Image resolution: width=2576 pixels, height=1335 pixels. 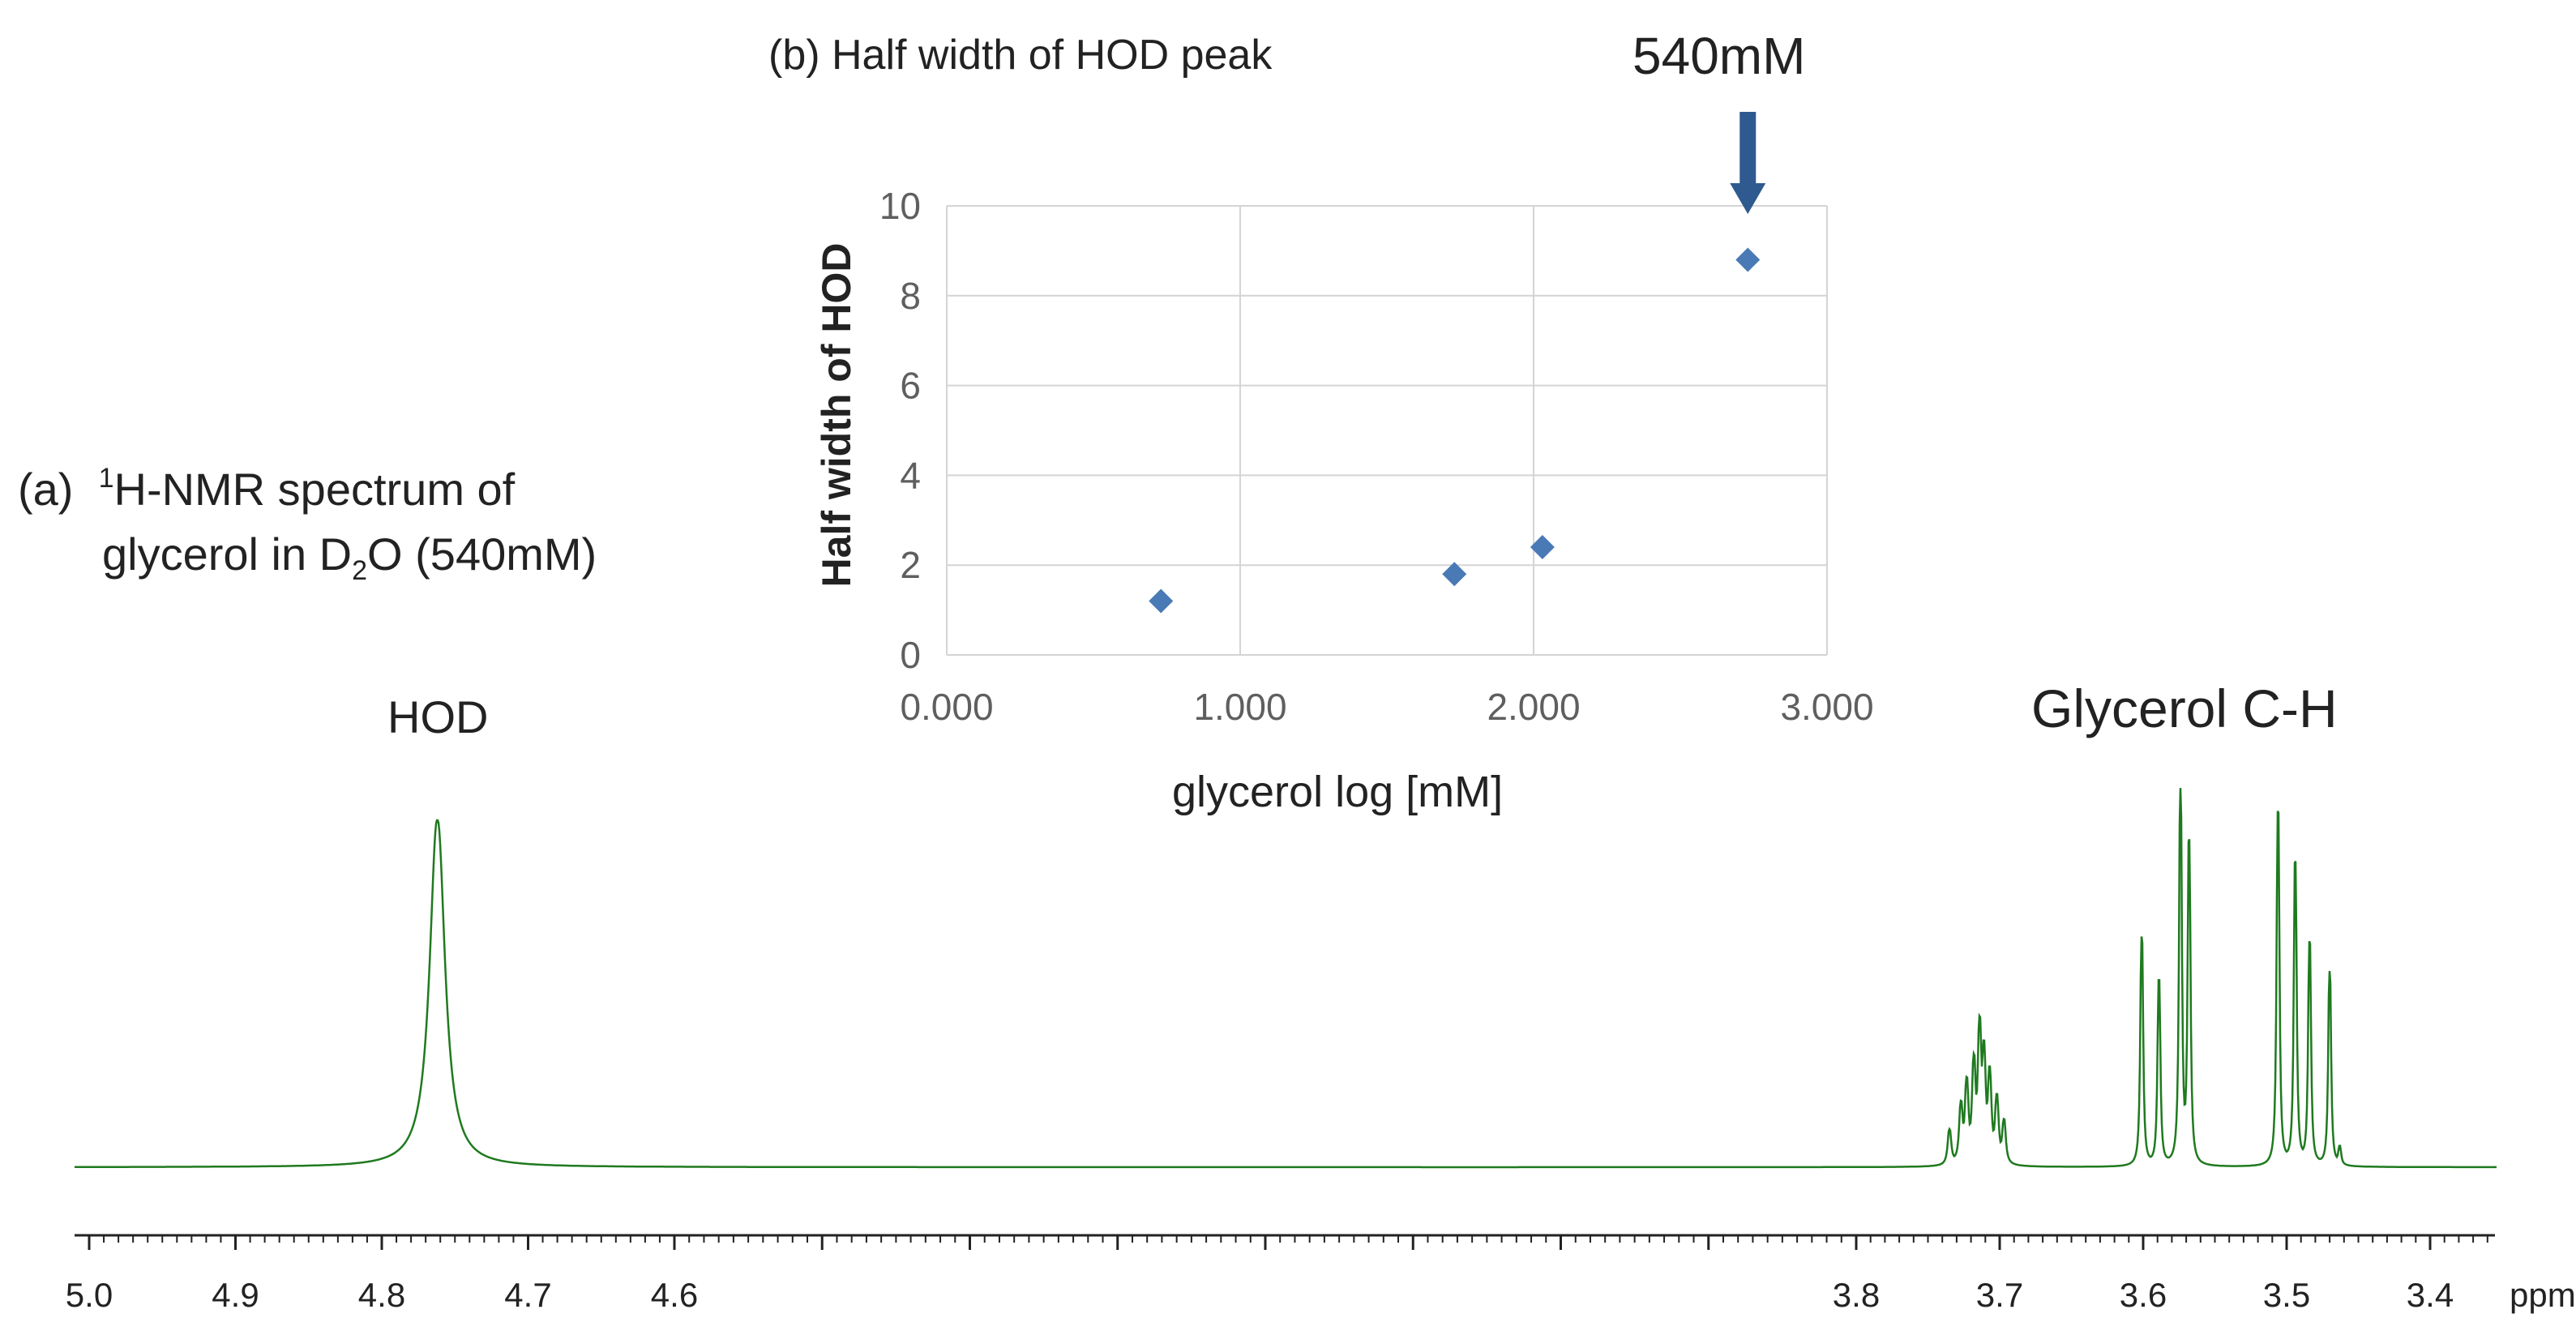 What do you see at coordinates (2184, 708) in the screenshot?
I see `glycerol-peak-label: Glycerol C-H` at bounding box center [2184, 708].